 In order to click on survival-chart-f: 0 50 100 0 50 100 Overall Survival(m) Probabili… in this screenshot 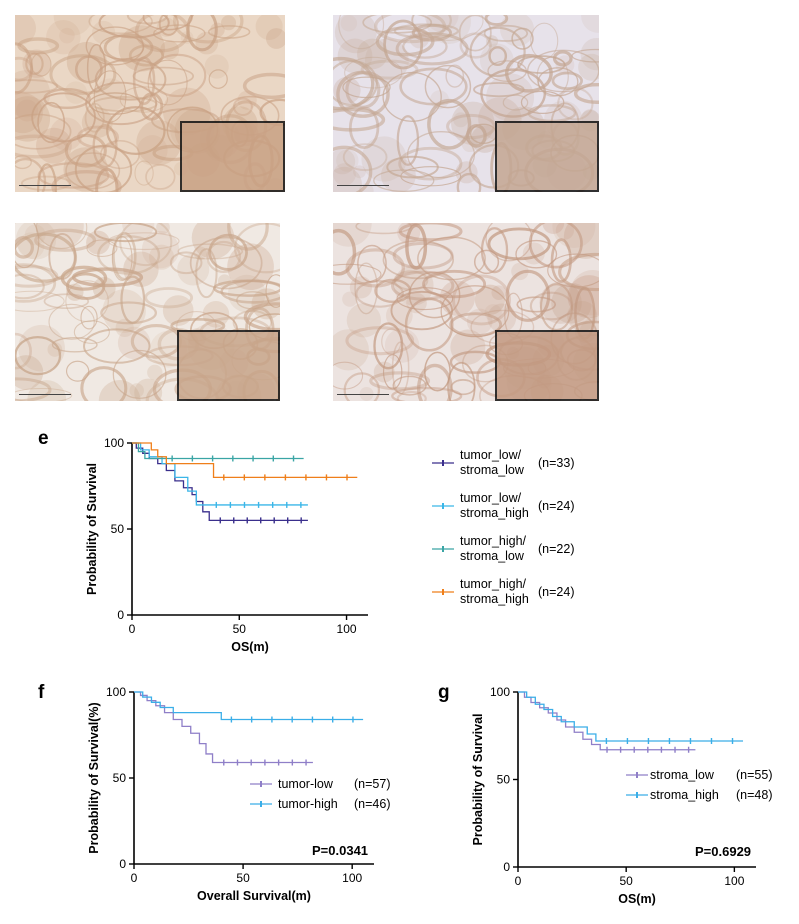, I will do `click(238, 794)`.